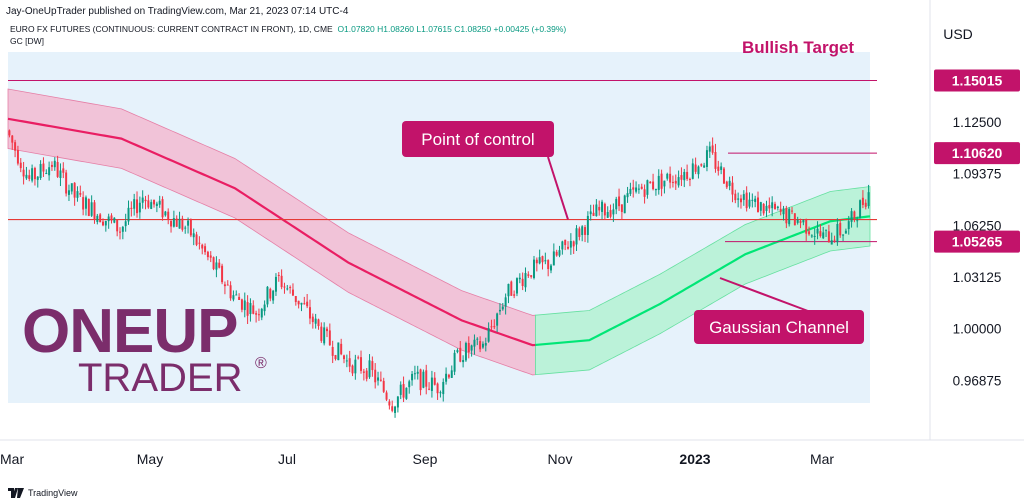 The height and width of the screenshot is (502, 1024). I want to click on price-tick-label: 1.00000, so click(977, 329).